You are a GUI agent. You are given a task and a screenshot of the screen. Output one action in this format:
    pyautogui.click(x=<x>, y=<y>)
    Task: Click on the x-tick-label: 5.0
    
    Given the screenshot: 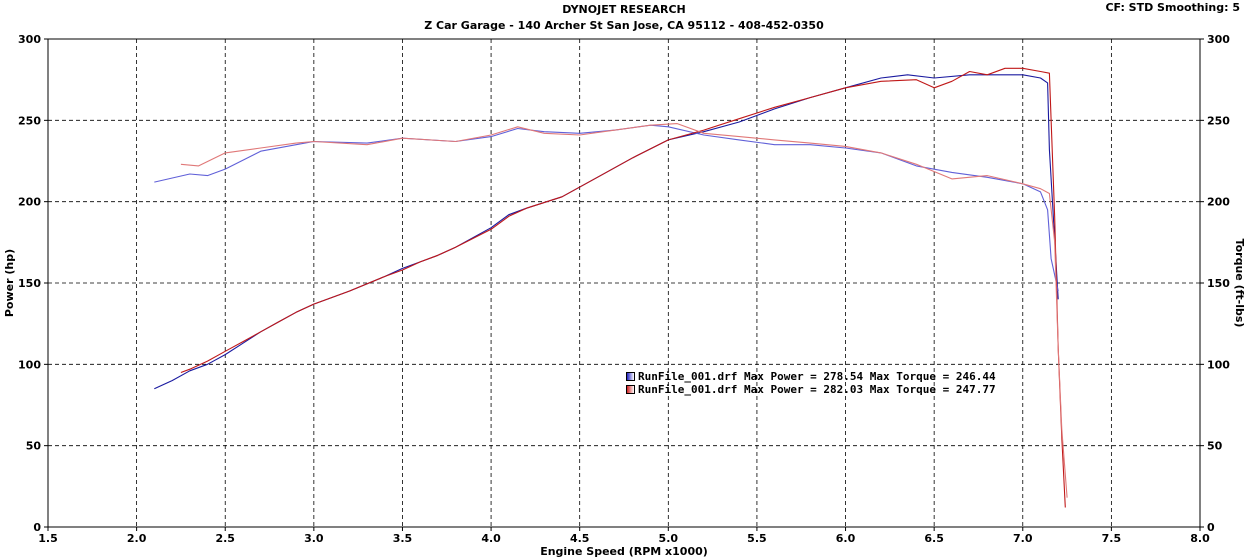 What is the action you would take?
    pyautogui.click(x=669, y=538)
    